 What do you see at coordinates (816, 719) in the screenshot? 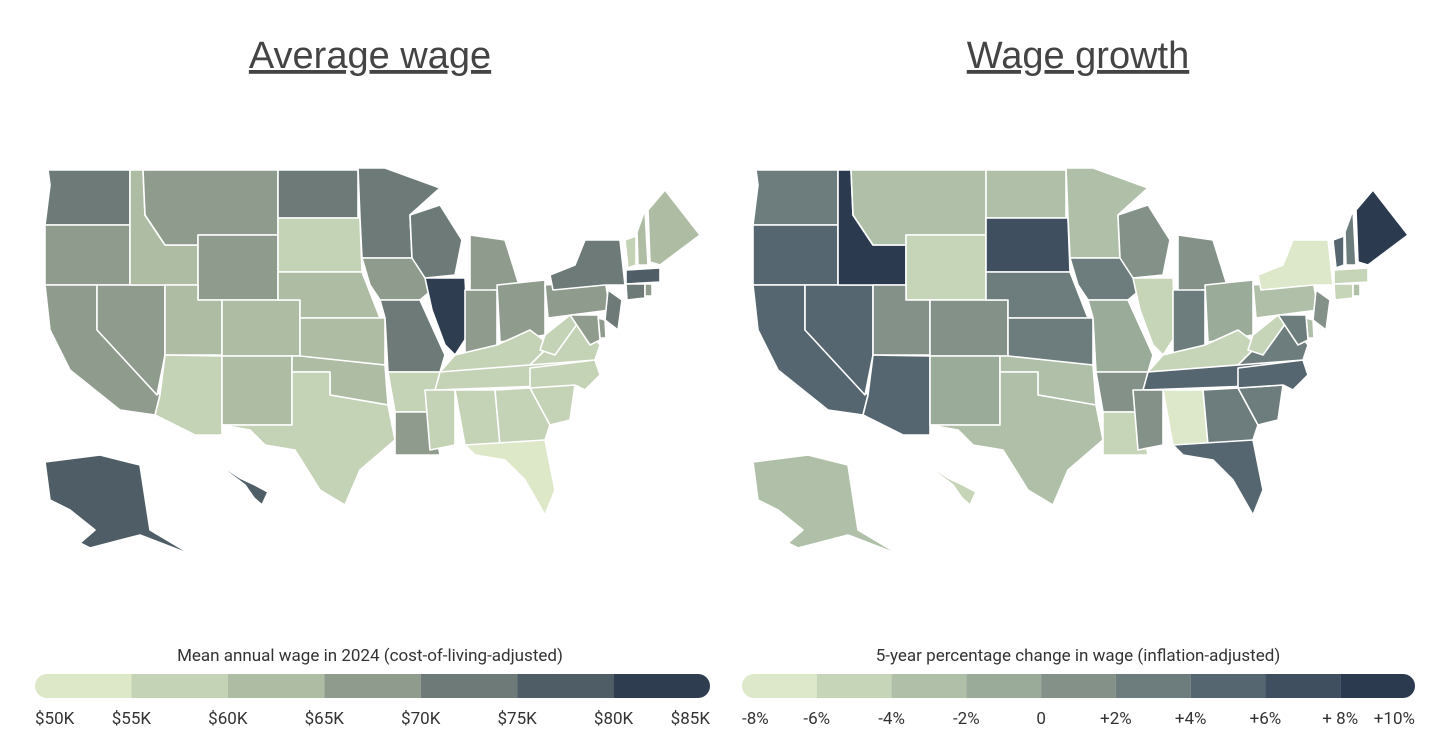
I see `legend-tick-label: -6%` at bounding box center [816, 719].